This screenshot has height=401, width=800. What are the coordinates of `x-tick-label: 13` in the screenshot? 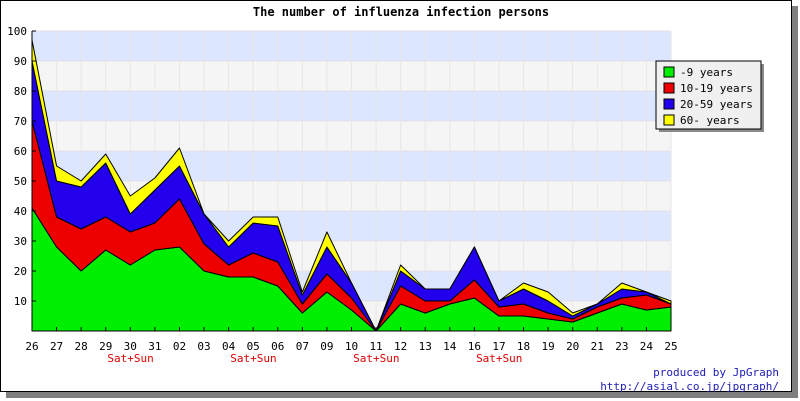 It's located at (425, 346).